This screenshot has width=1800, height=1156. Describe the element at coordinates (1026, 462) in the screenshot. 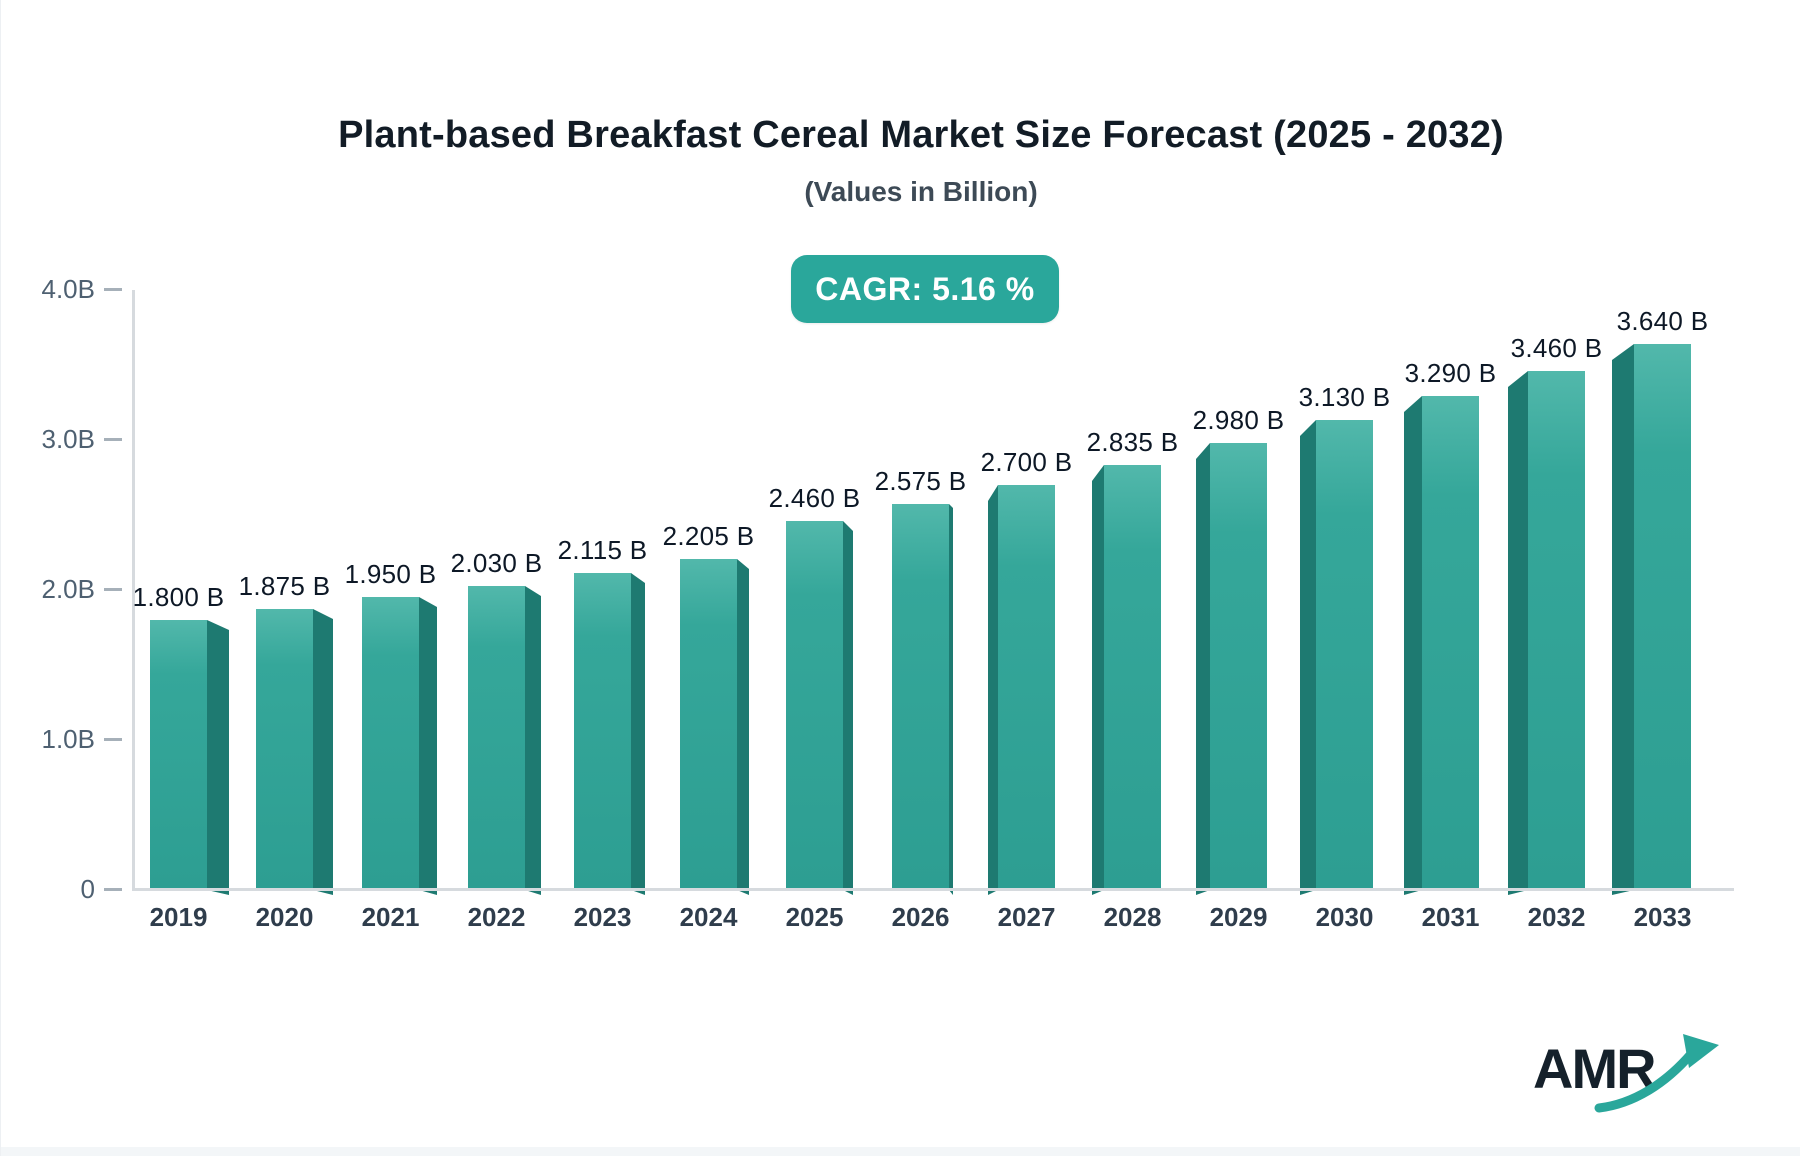

I see `bar-value-label: 2.700 B` at that location.